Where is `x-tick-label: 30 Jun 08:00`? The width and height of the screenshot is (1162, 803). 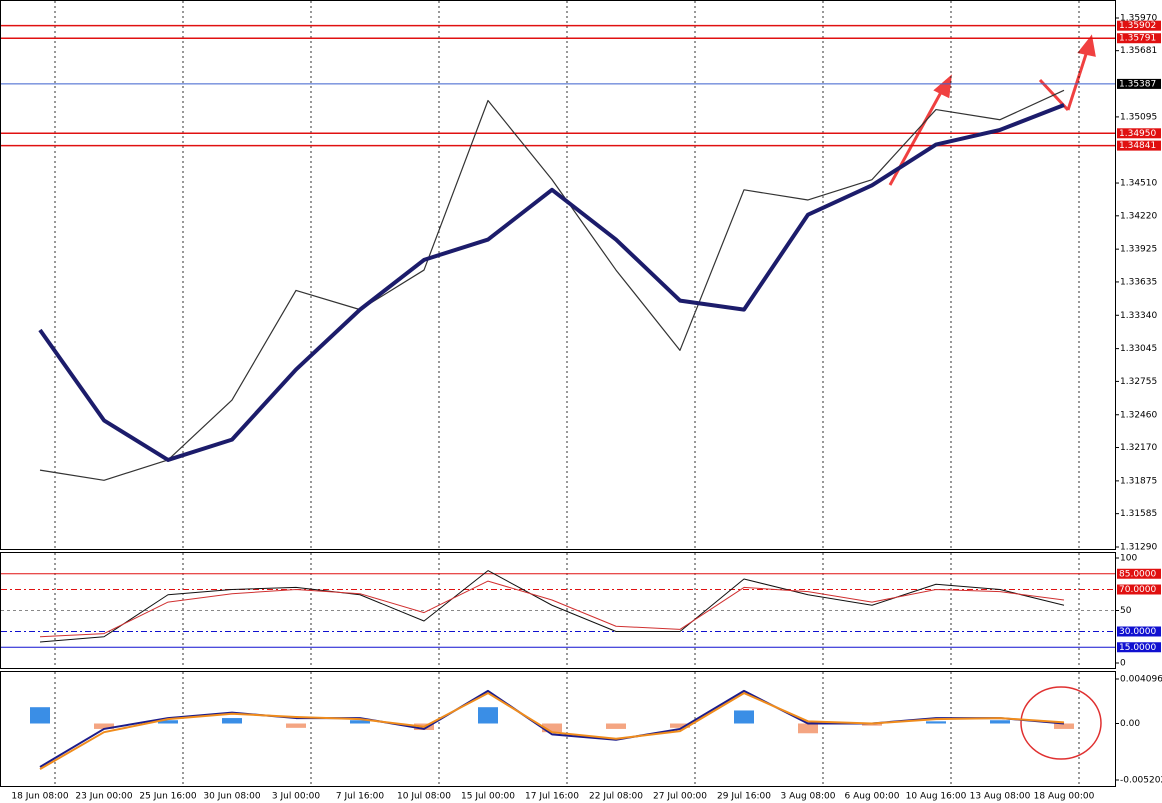 x-tick-label: 30 Jun 08:00 is located at coordinates (231, 797).